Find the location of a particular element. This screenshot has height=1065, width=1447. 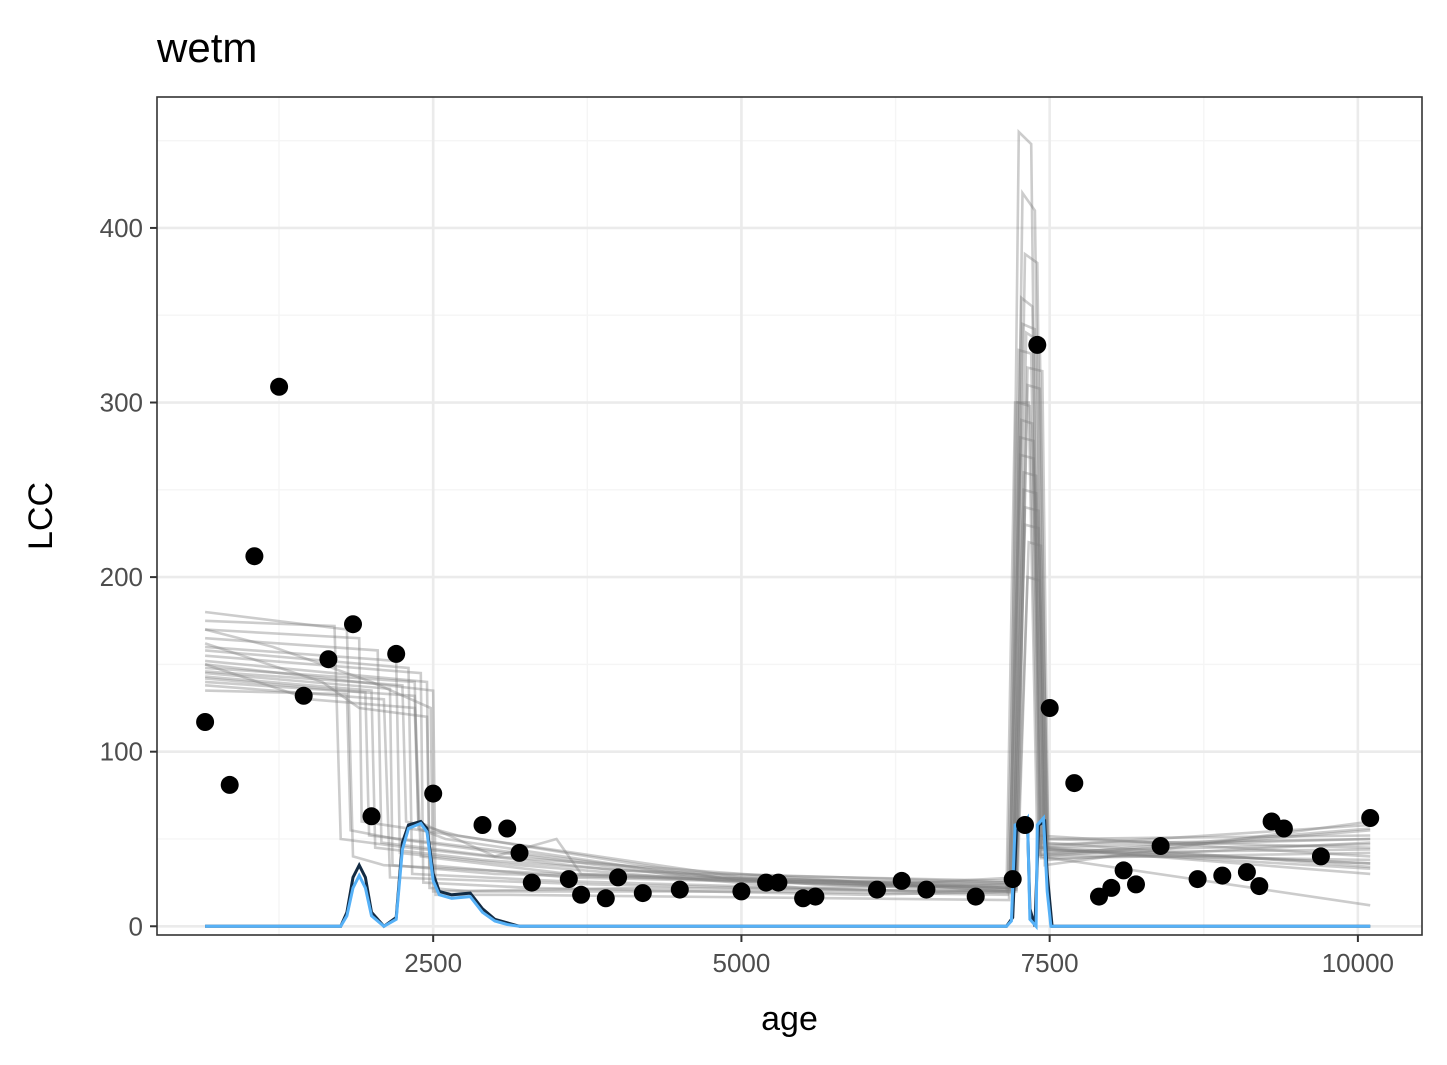

x-tick-label: 7500 is located at coordinates (1050, 963).